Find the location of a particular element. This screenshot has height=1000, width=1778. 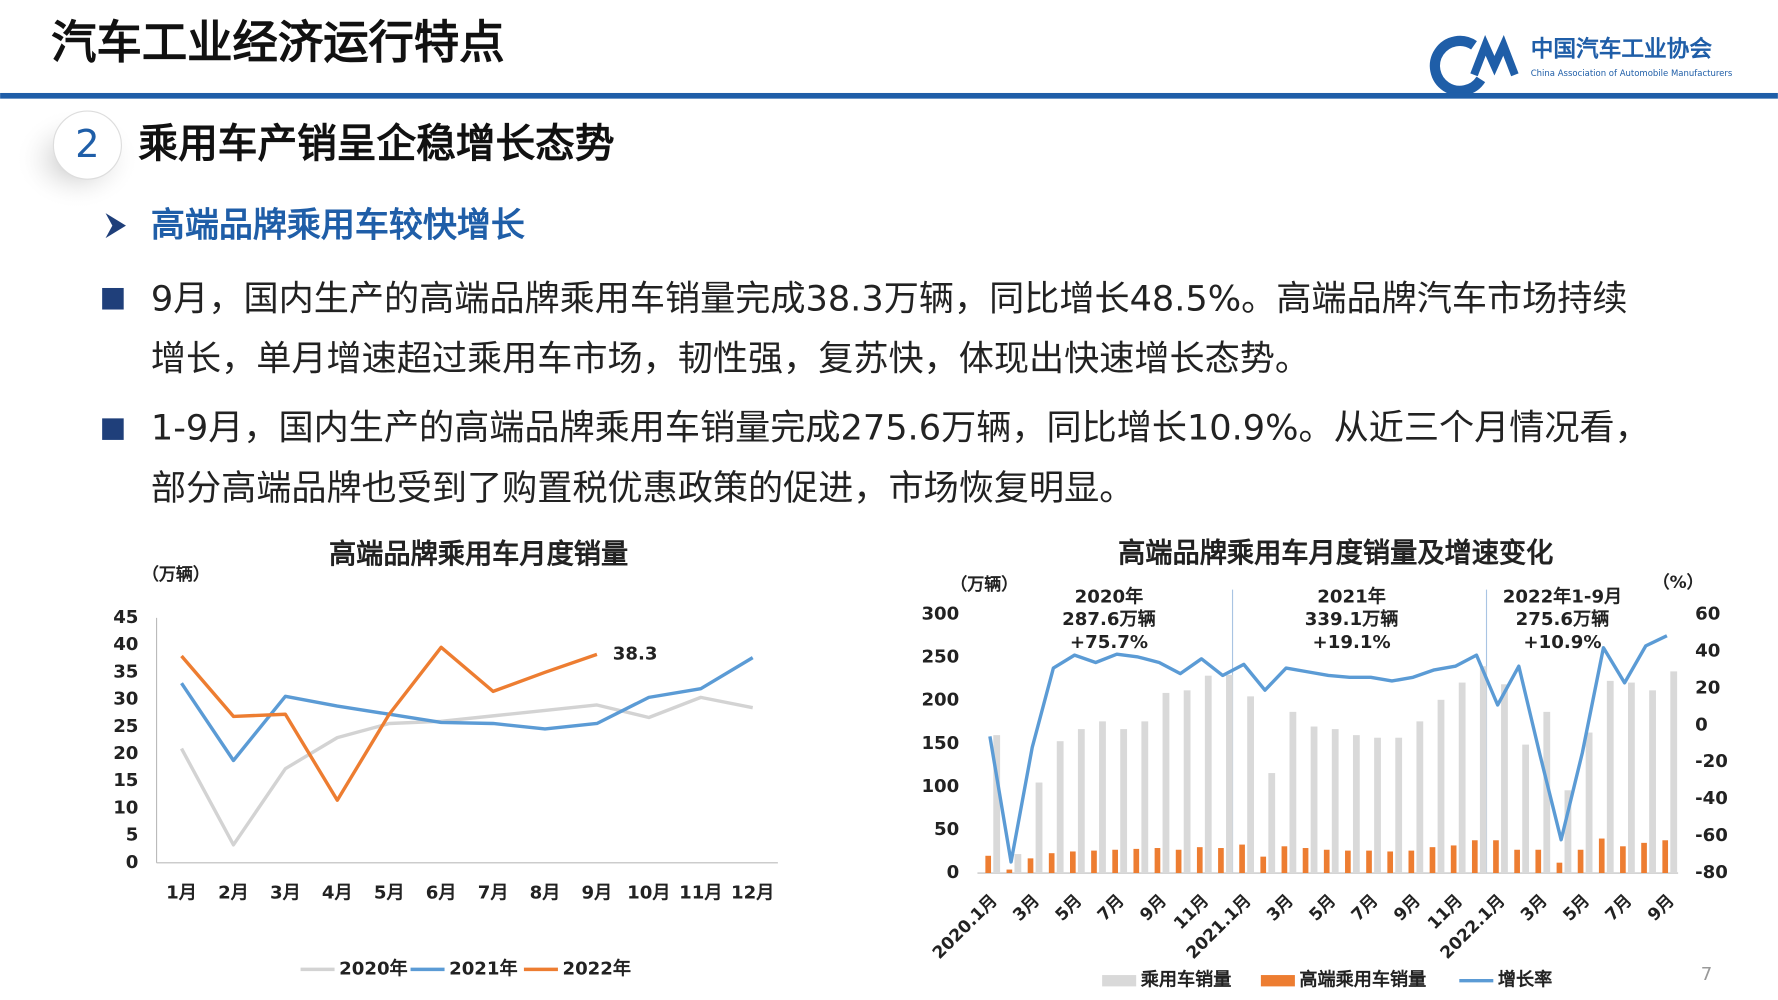

x-tick-label: 3月 is located at coordinates (1280, 908).